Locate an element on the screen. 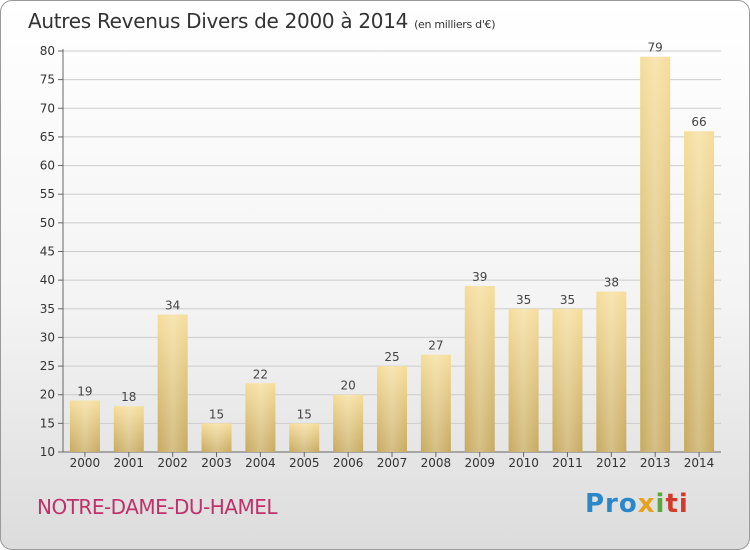 Image resolution: width=750 pixels, height=550 pixels. data-label-2004: 22 is located at coordinates (260, 374).